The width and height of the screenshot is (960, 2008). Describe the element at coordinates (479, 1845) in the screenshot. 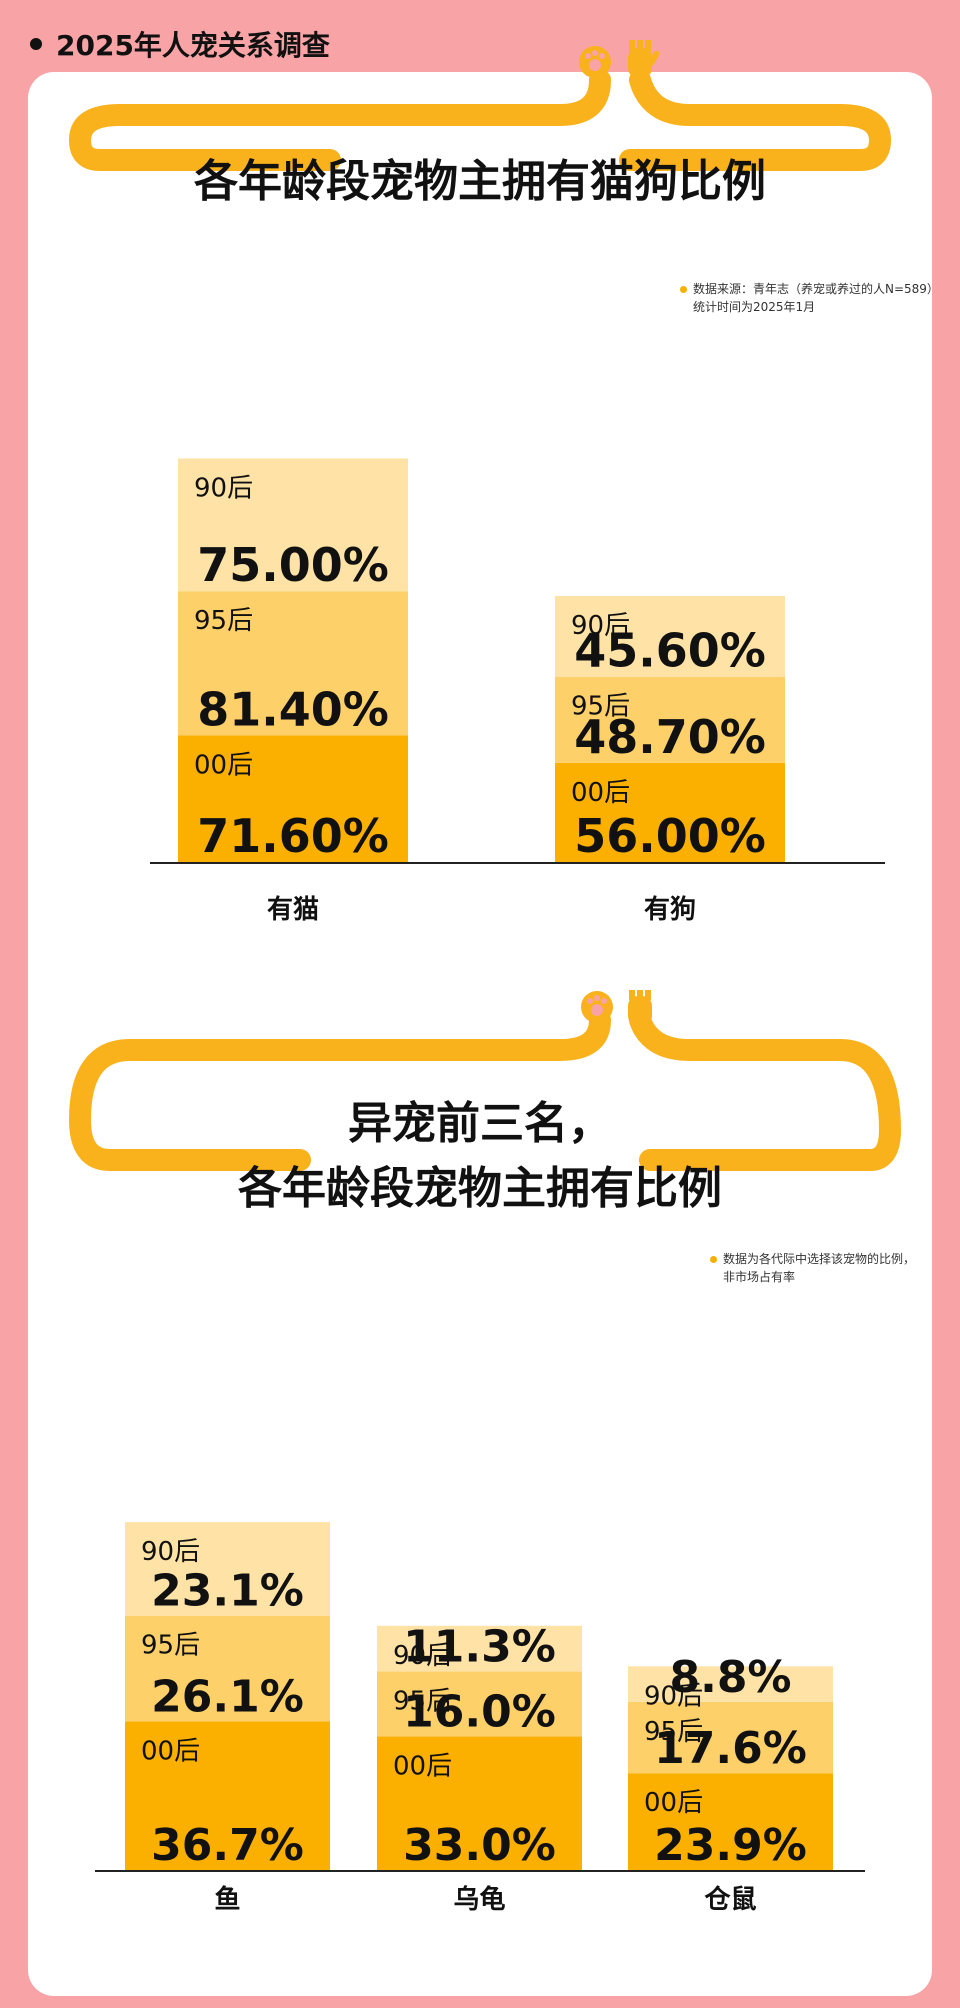

I see `data-label: 33.0%` at that location.